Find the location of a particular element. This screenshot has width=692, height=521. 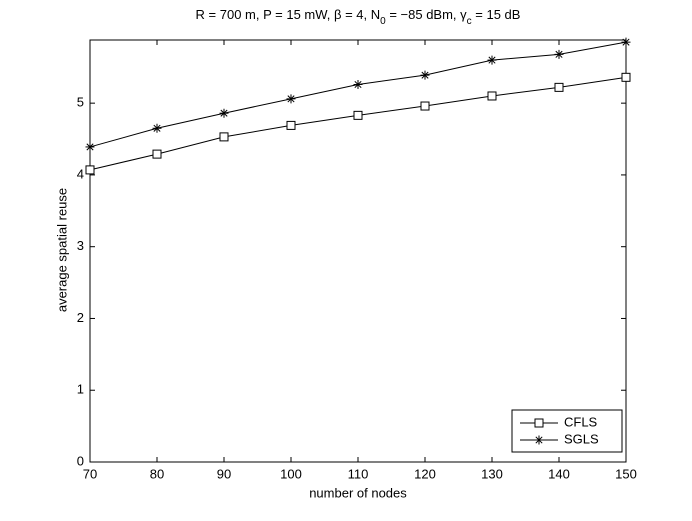

x-axis-label: number of nodes is located at coordinates (358, 492).